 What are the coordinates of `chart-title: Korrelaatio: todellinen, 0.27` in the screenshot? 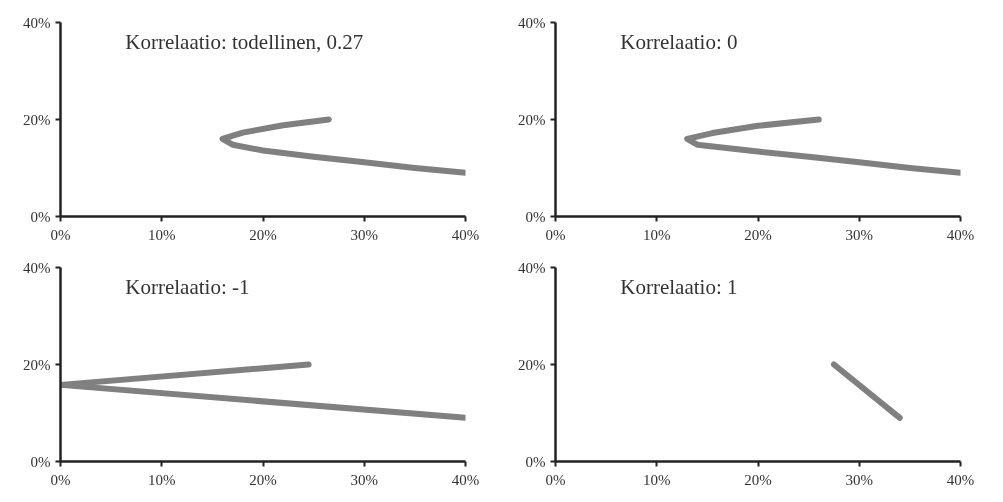 It's located at (244, 41).